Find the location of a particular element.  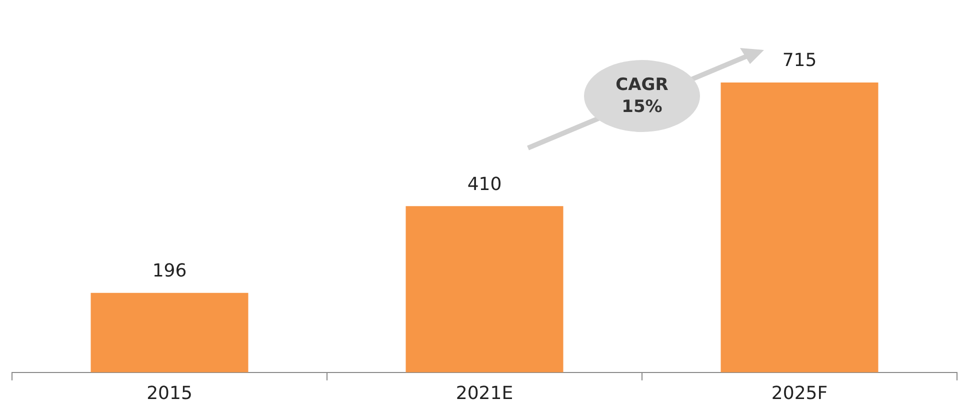

data-label: 715 is located at coordinates (799, 61).